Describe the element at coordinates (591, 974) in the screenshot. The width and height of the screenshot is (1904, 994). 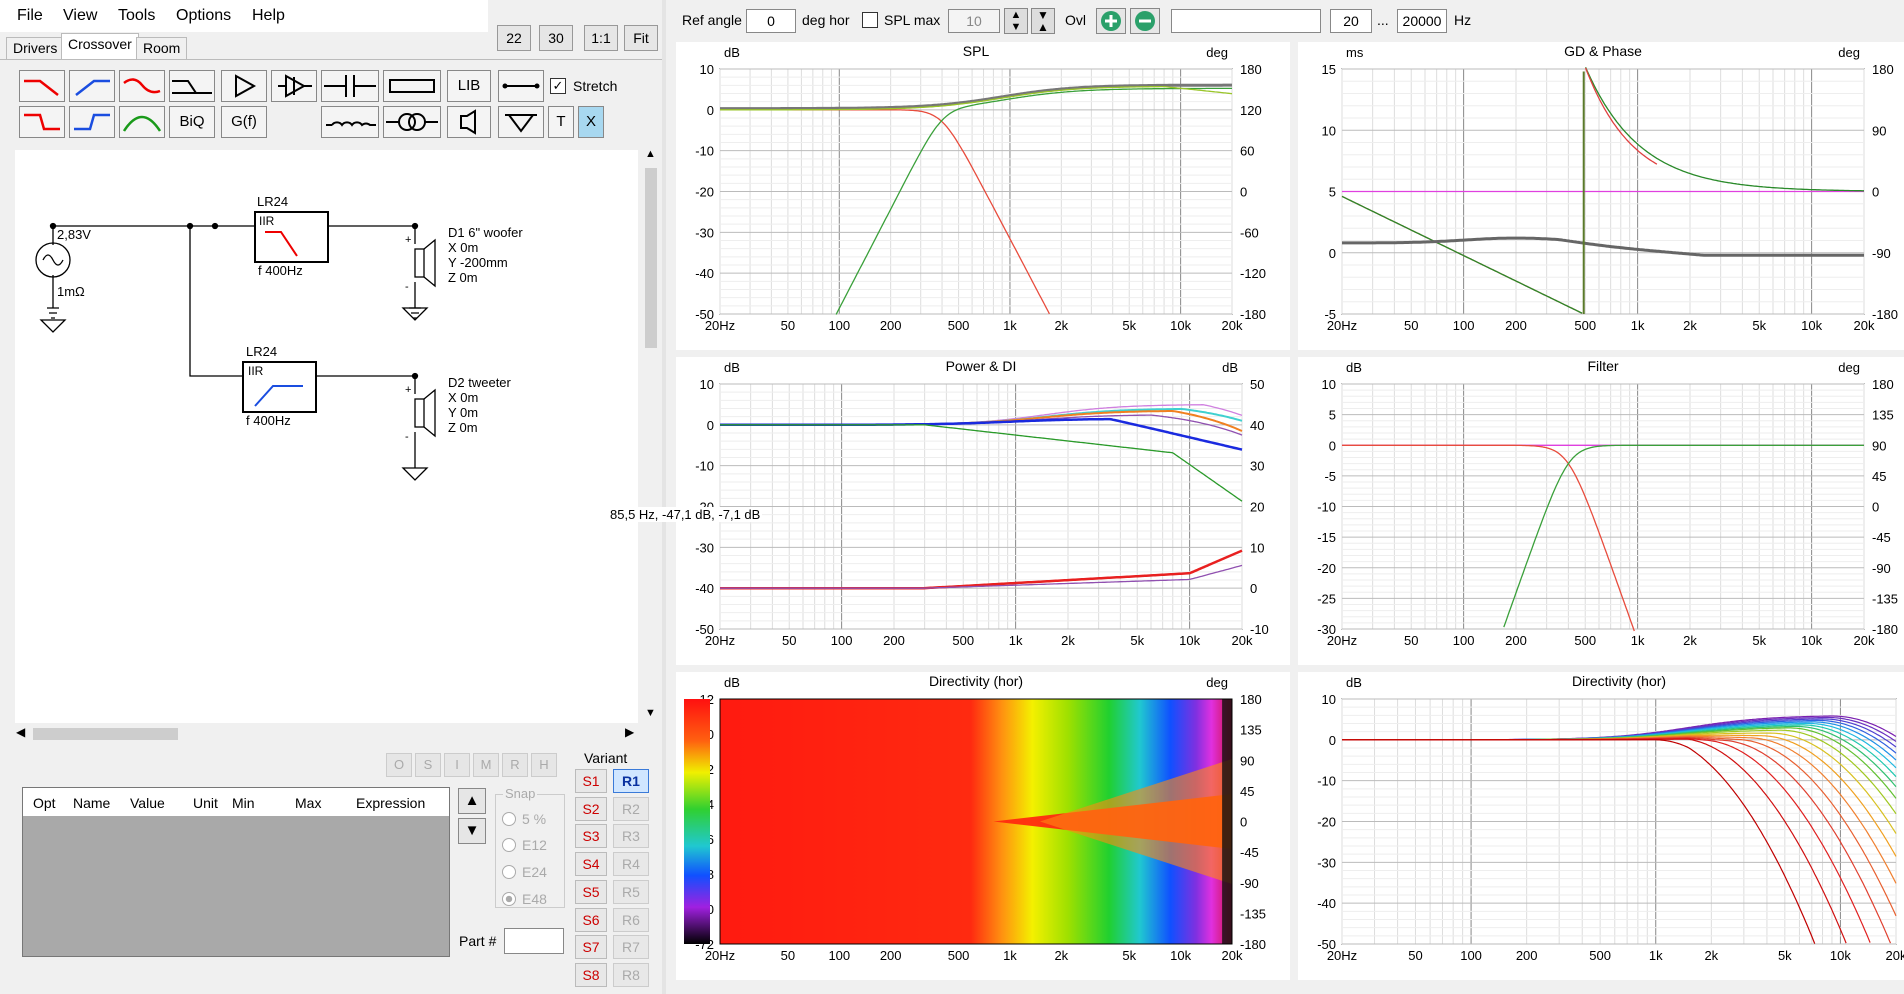
I see `variant-s8-button: S8` at that location.